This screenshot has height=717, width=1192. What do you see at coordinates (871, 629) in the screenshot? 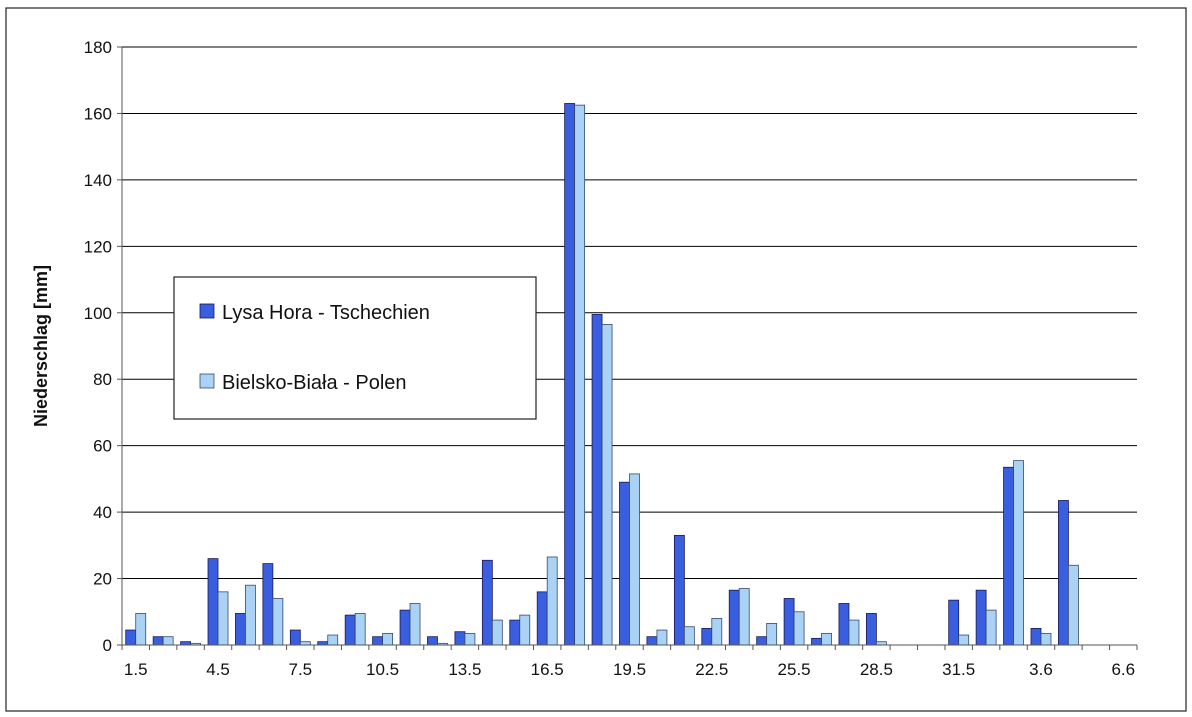
I see `bar-lysa-hora-28.5` at bounding box center [871, 629].